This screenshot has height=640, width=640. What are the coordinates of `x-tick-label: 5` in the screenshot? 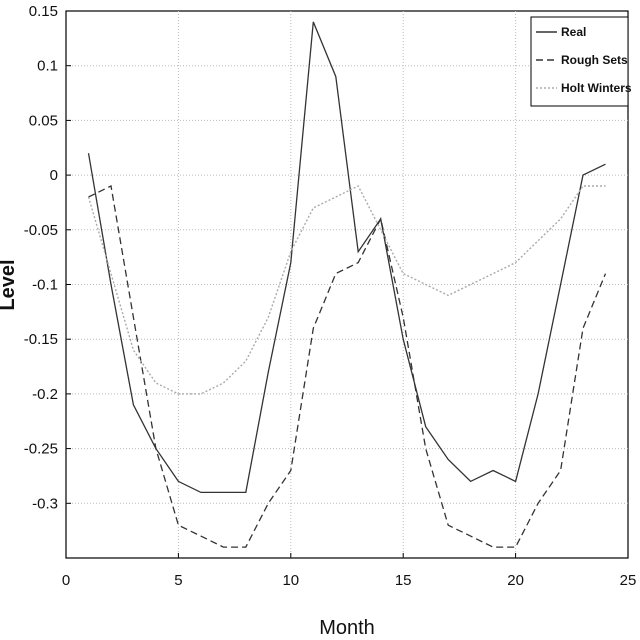 It's located at (178, 580).